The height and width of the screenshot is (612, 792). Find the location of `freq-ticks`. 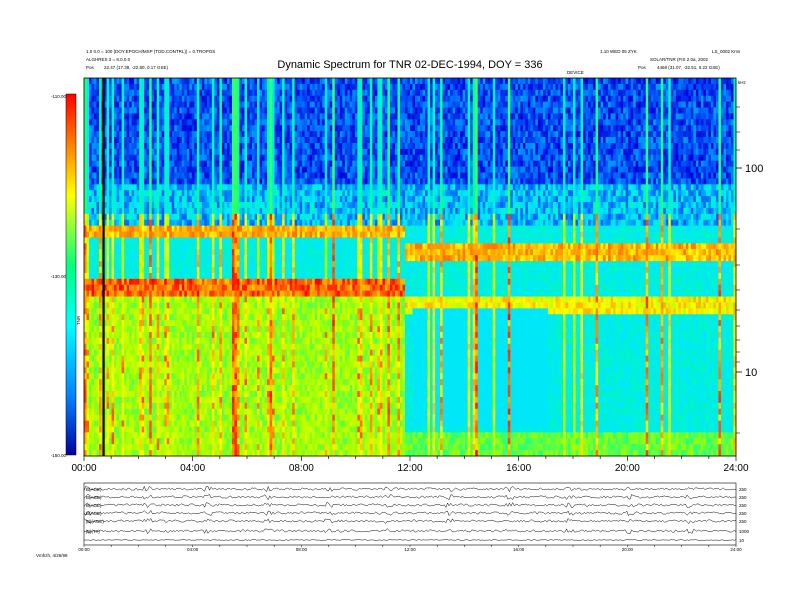

freq-ticks is located at coordinates (739, 270).